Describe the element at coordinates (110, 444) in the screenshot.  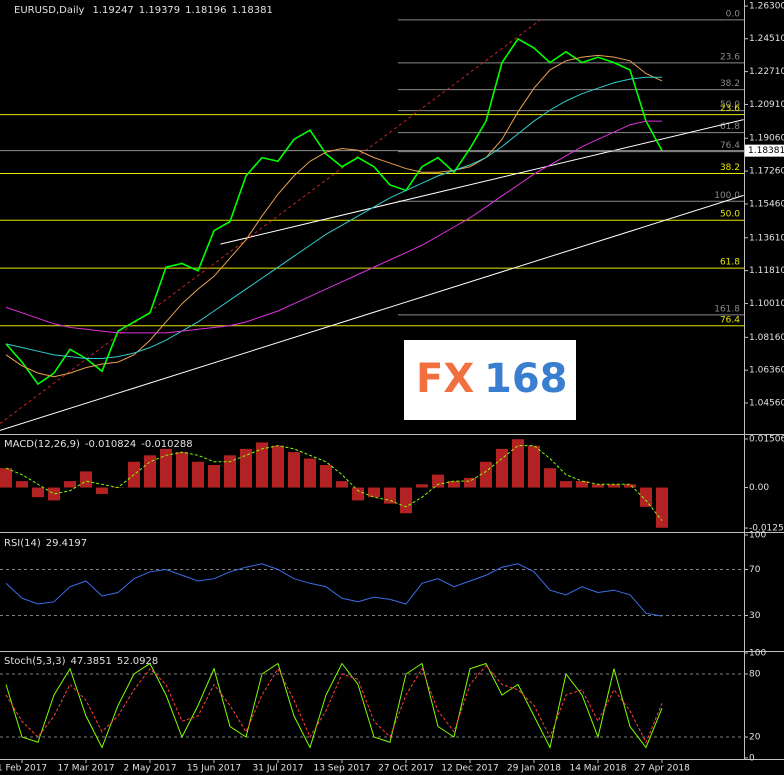
I see `indicator-reading: -0.010824` at that location.